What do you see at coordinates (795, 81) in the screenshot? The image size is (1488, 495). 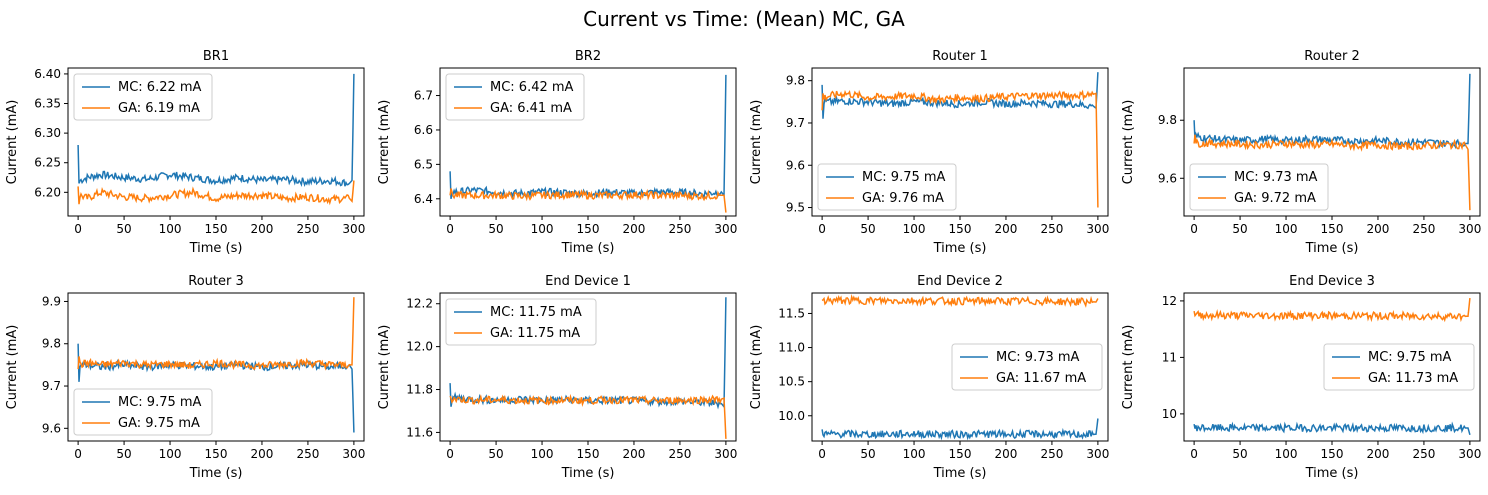 I see `chart-router-1-ytick-label: 9.8` at bounding box center [795, 81].